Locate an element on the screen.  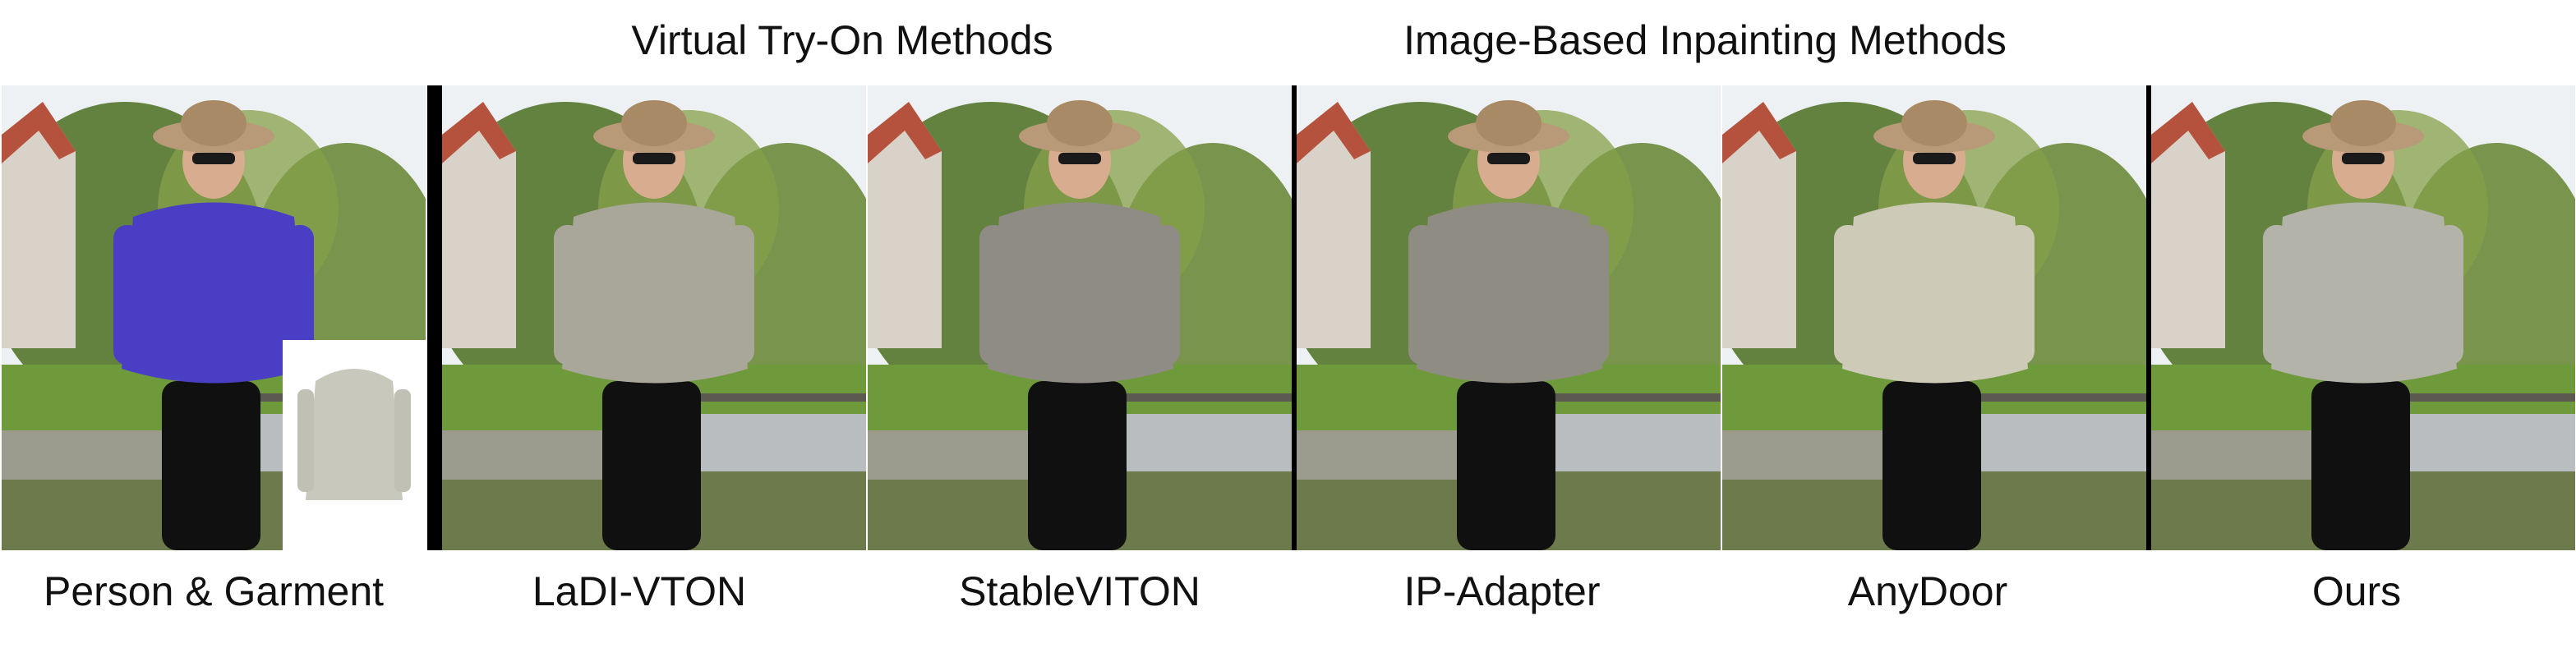
caption-ours: Ours is located at coordinates (2356, 591).